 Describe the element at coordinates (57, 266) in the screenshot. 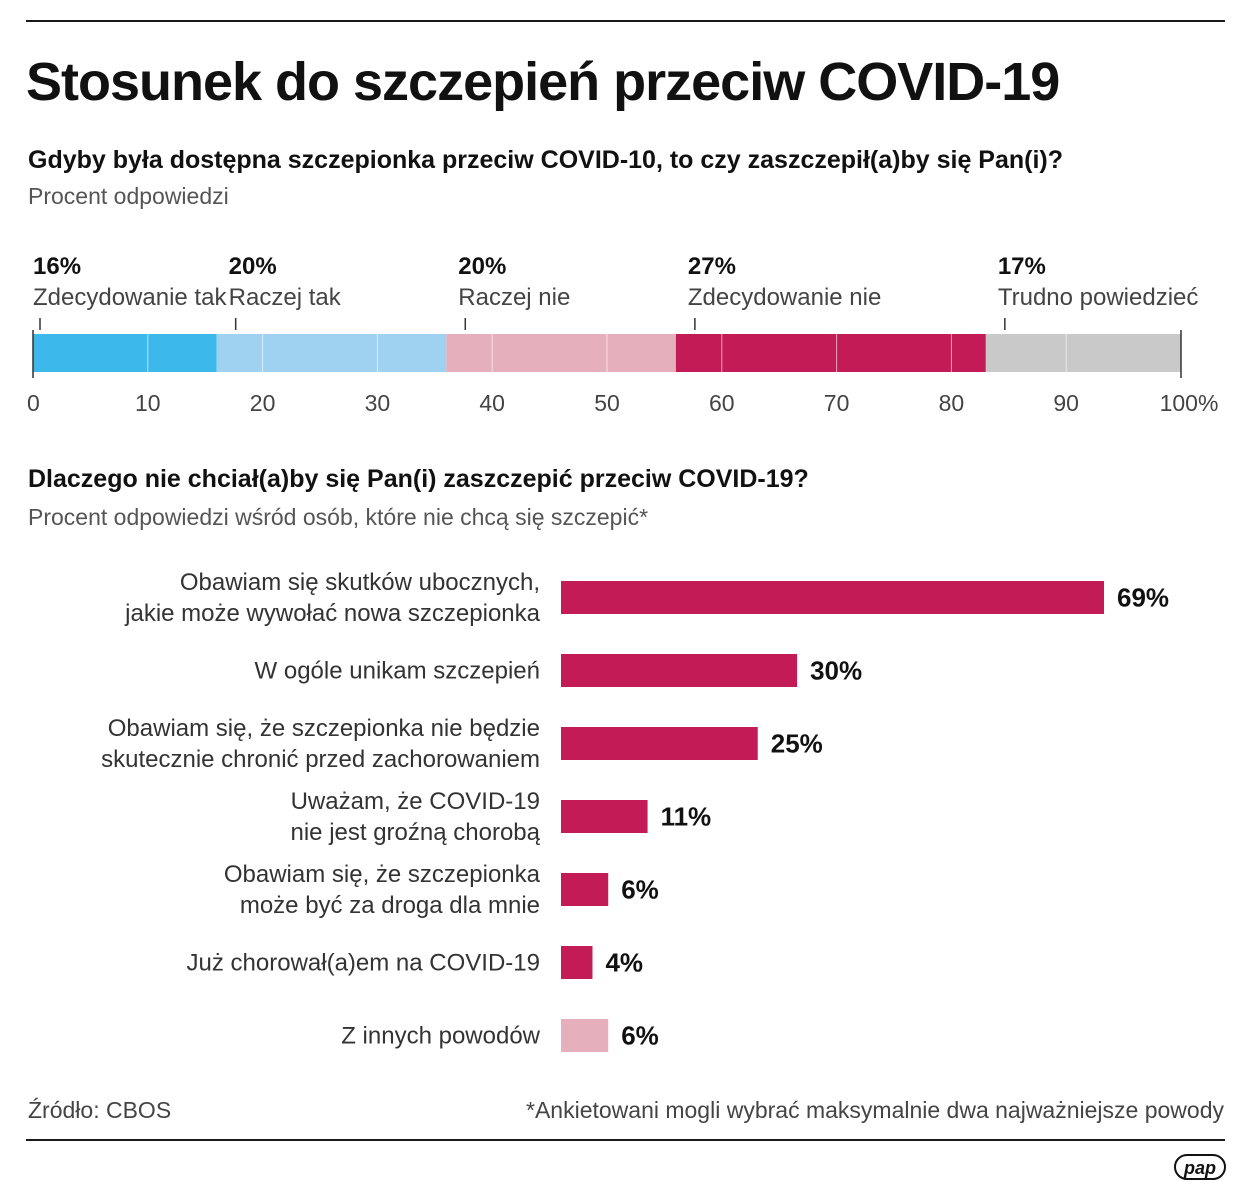

I see `segment-value-label: 16%` at that location.